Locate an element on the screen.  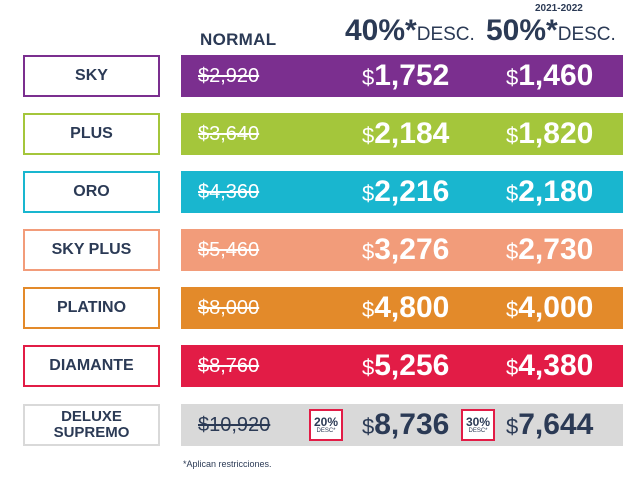
plan-label: SKY PLUS is located at coordinates (91, 250).